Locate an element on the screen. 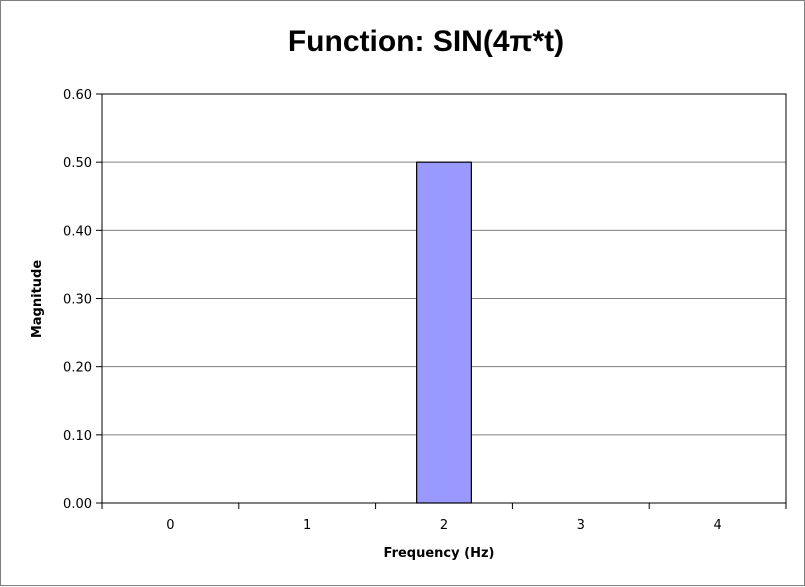 Image resolution: width=805 pixels, height=587 pixels. y-tick-label: 0.40 is located at coordinates (77, 231).